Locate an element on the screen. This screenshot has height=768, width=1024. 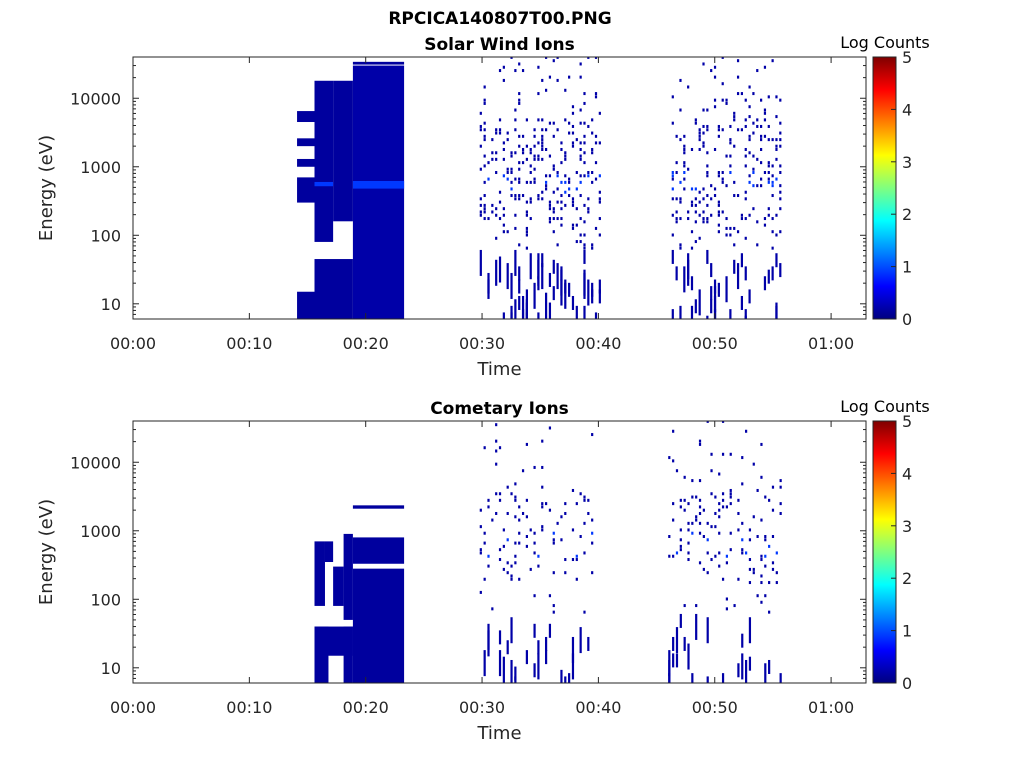
colorbar: Log Counts 0 1 2 3 4 5 is located at coordinates (885, 181).